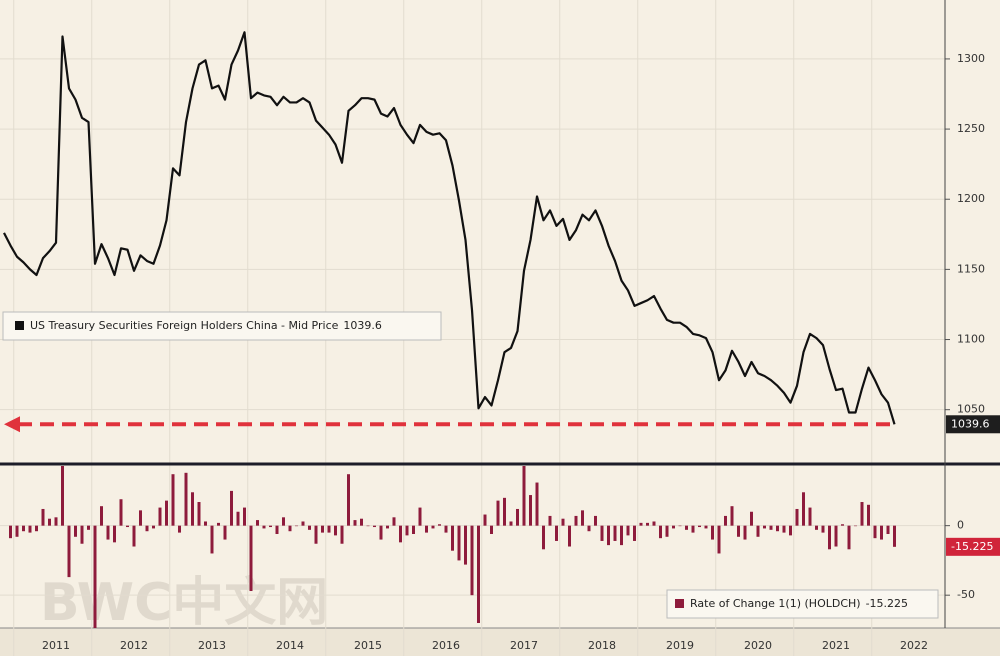 Image resolution: width=1000 pixels, height=656 pixels. I want to click on y-tick-label: 1150, so click(971, 268).